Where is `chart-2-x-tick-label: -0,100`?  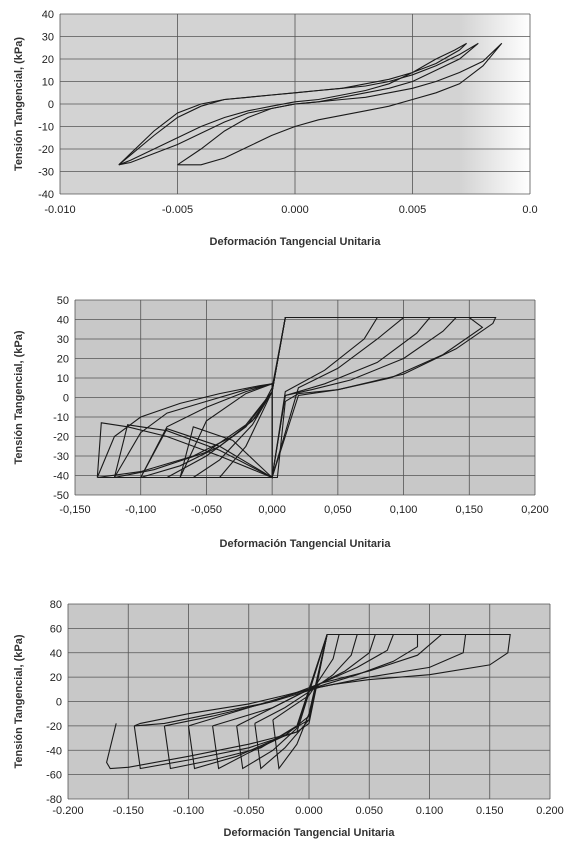 chart-2-x-tick-label: -0,100 is located at coordinates (140, 510).